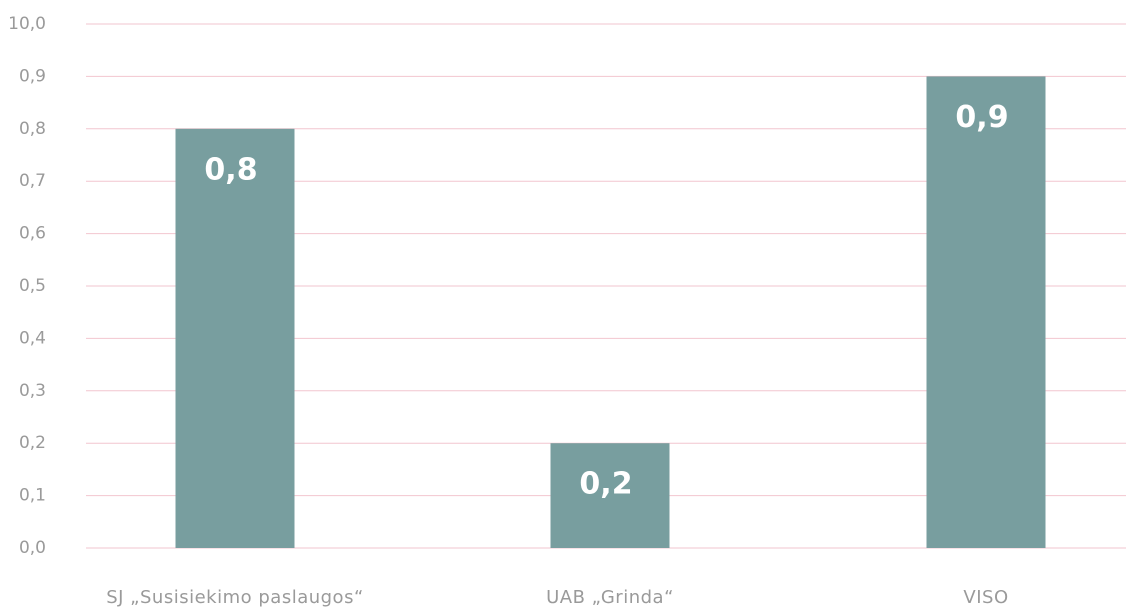  I want to click on x-tick-label: SJ „Susisiekimo paslaugos“, so click(235, 597).